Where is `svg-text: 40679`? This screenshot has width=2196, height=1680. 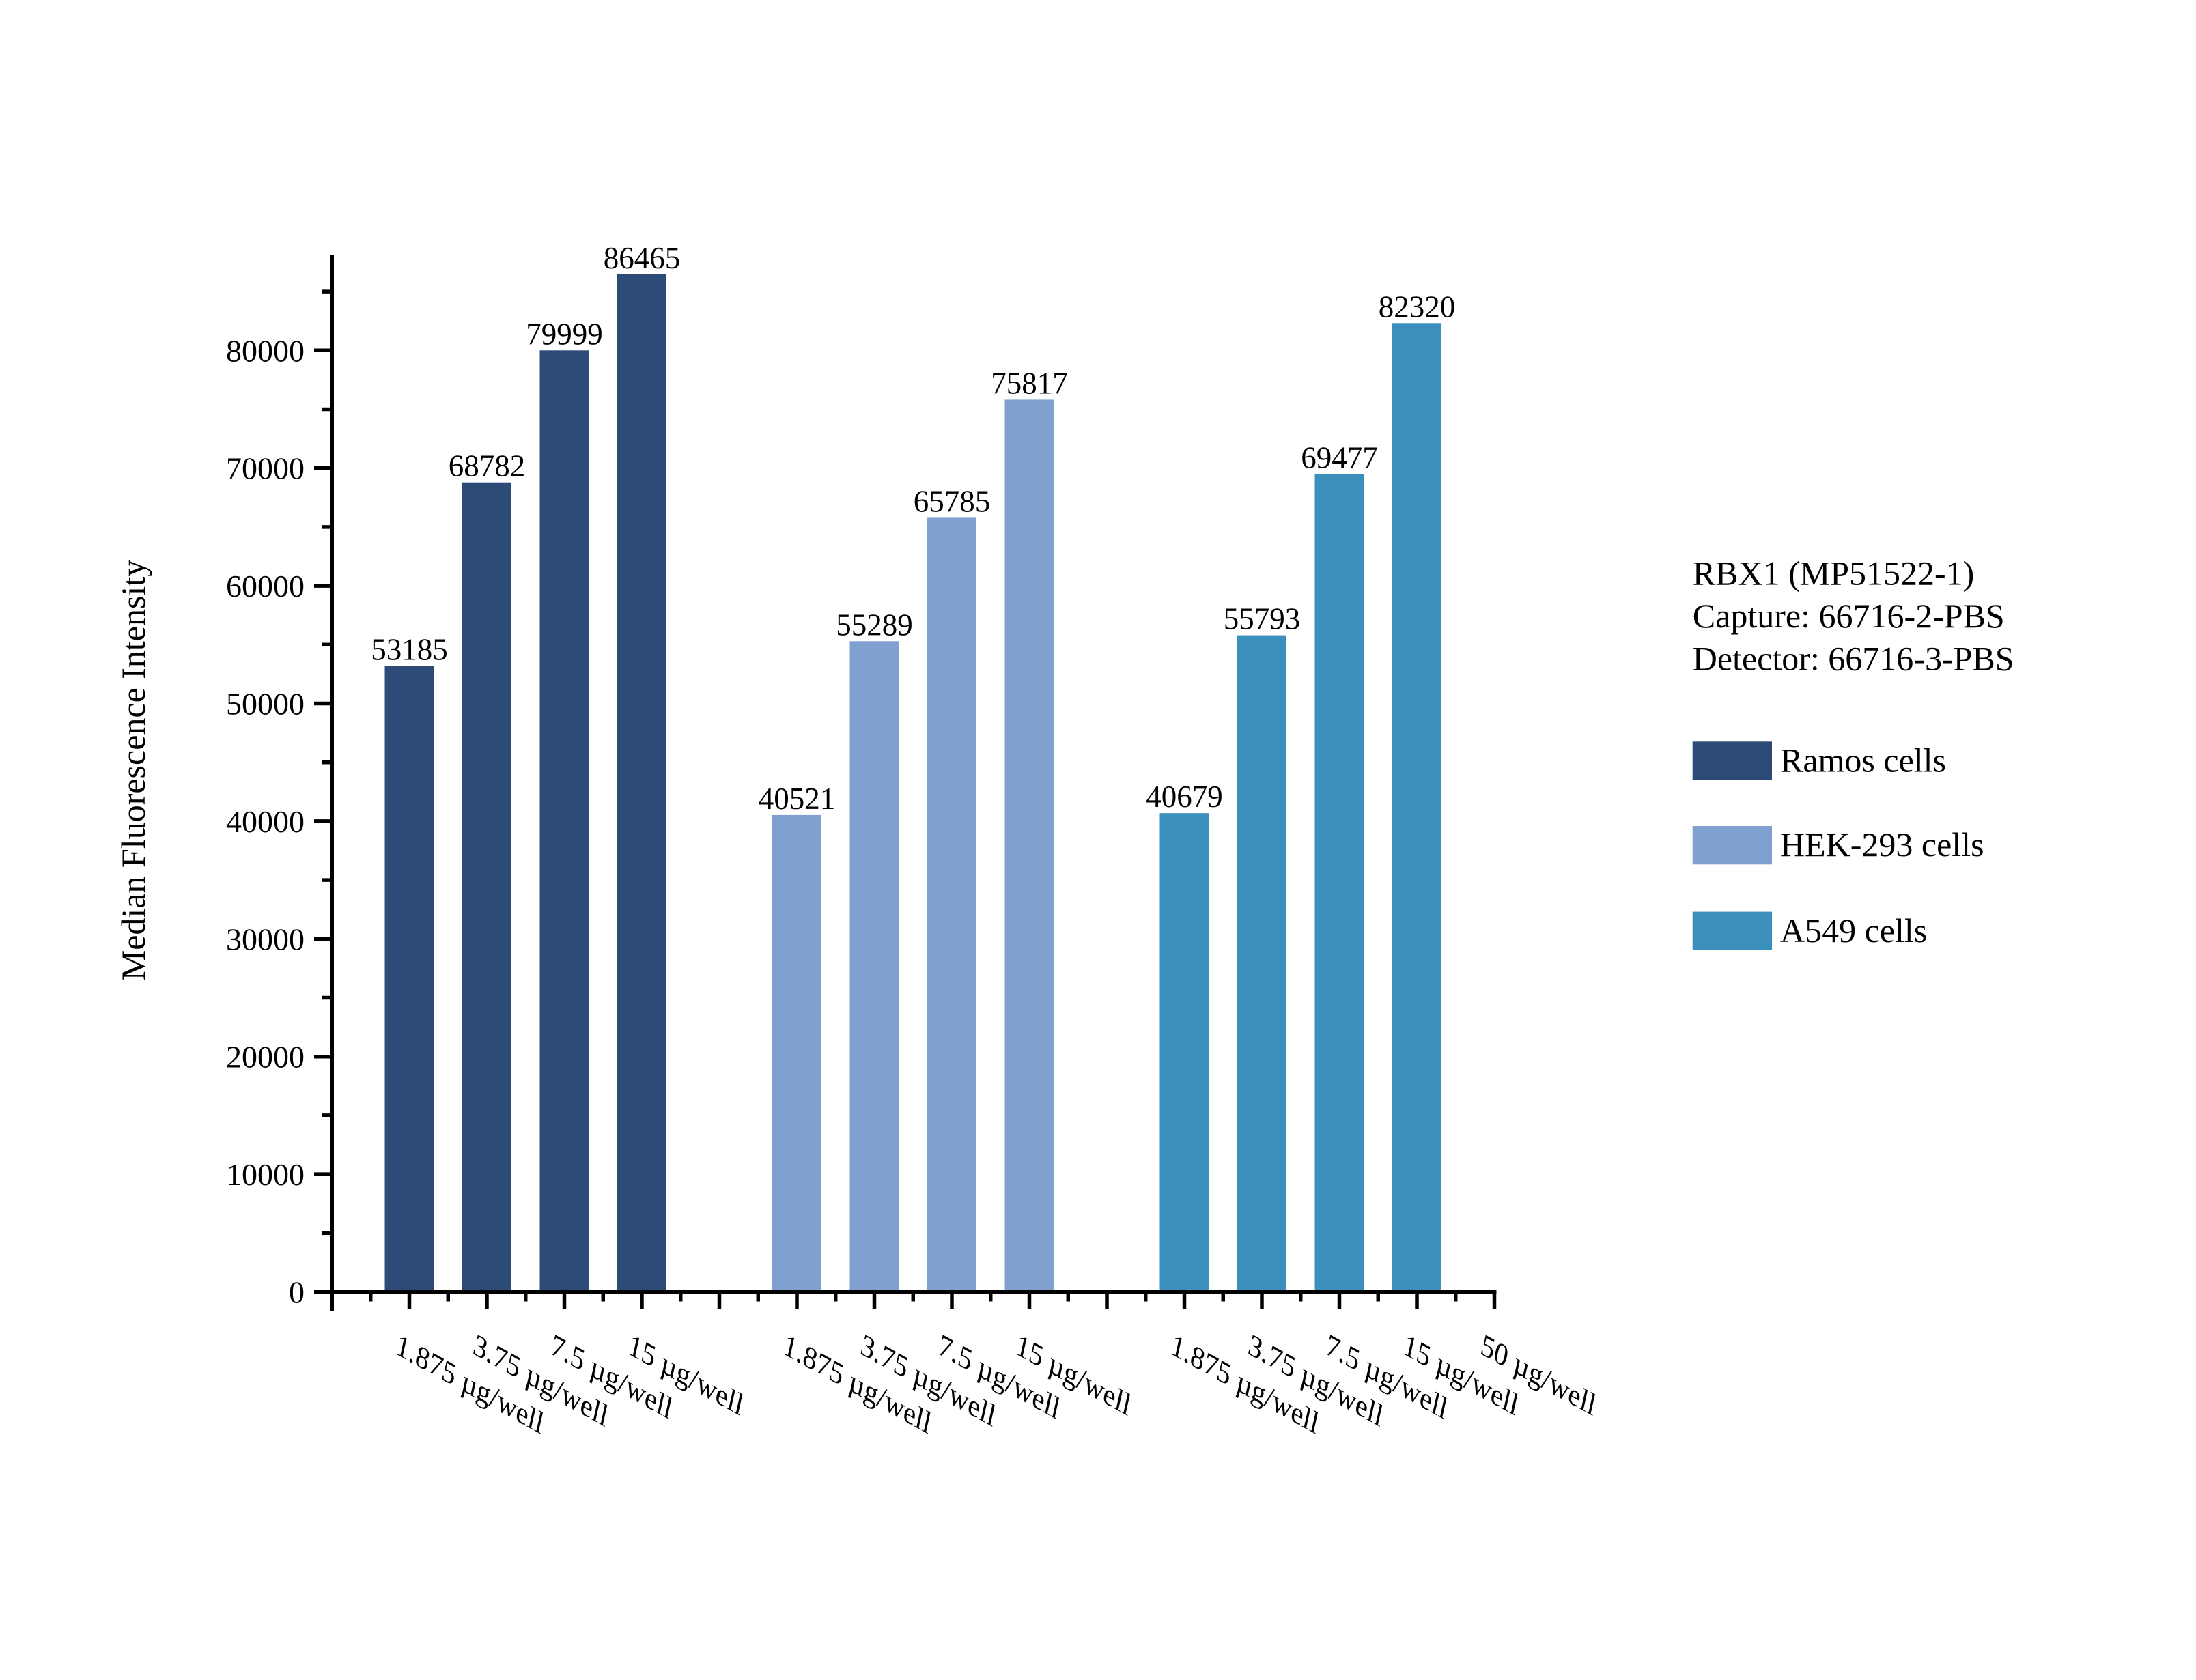 svg-text: 40679 is located at coordinates (1185, 797).